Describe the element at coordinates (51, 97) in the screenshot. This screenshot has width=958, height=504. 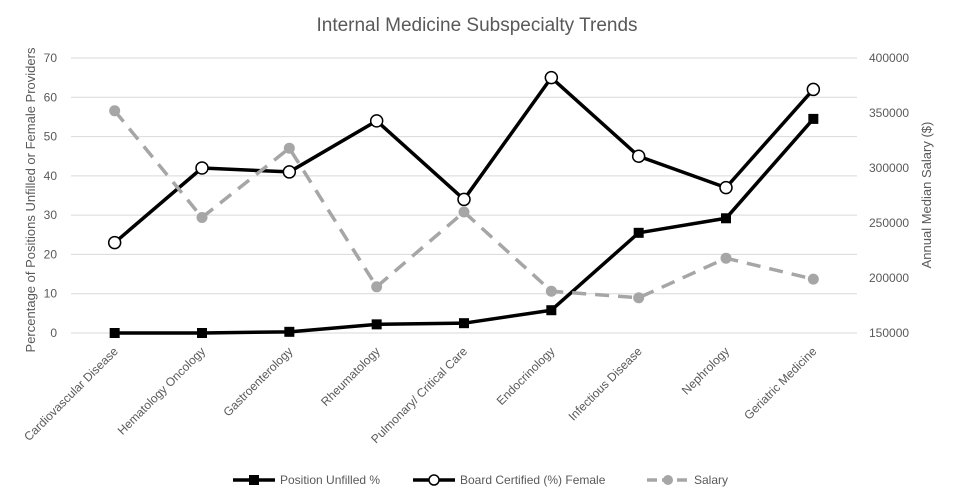
I see `y-tick-label: 60` at that location.